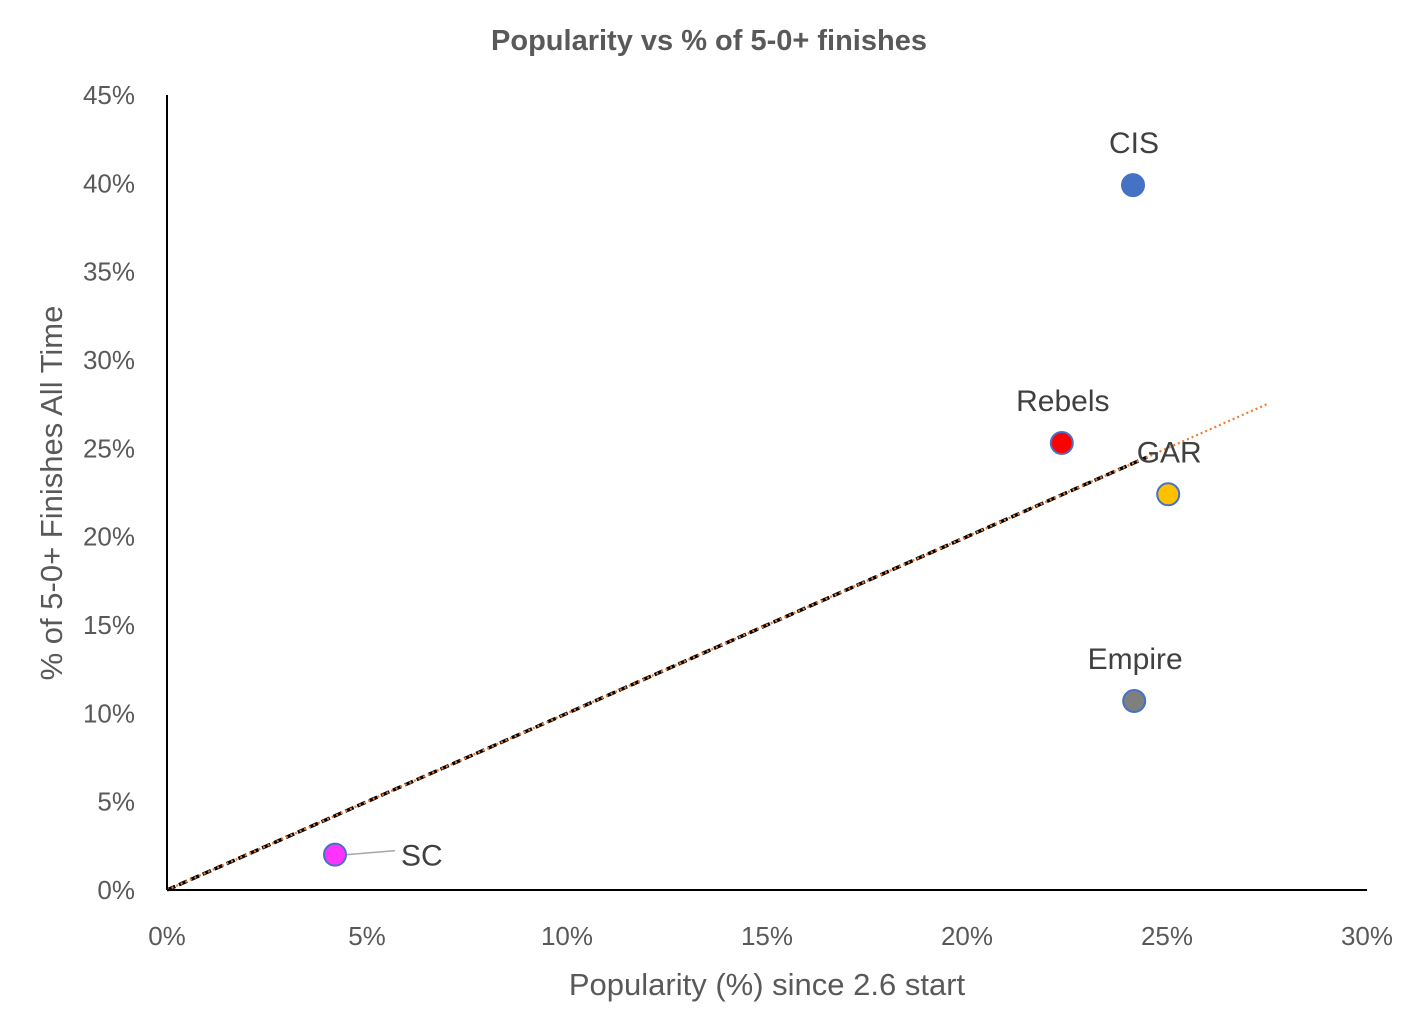 This screenshot has height=1036, width=1419. Describe the element at coordinates (109, 625) in the screenshot. I see `y-tick-label: 15%` at that location.